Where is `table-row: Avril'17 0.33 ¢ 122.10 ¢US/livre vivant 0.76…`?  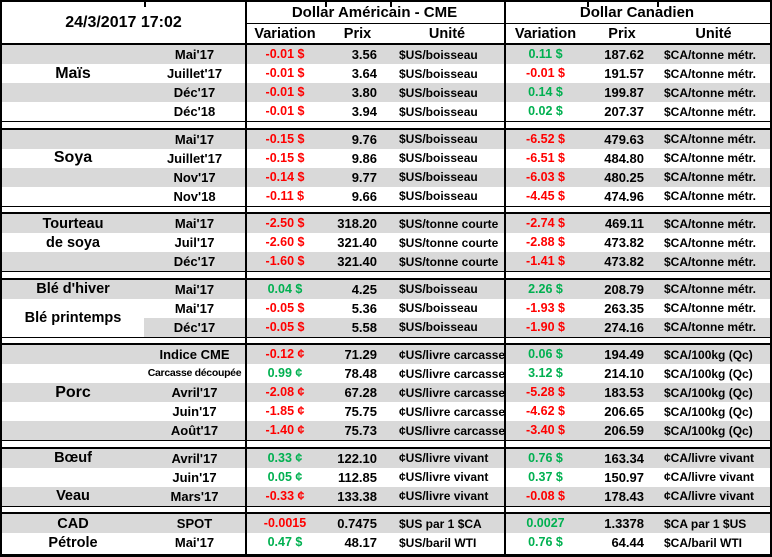
table-row: Avril'17 0.33 ¢ 122.10 ¢US/livre vivant 0.76… is located at coordinates (386, 458).